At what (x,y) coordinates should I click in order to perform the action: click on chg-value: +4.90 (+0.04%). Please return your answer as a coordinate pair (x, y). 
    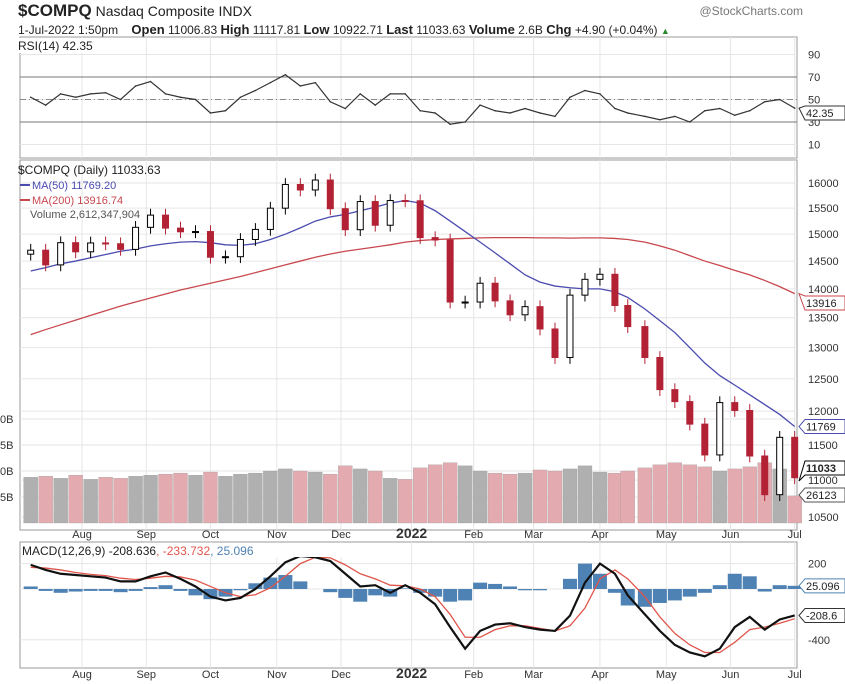
    Looking at the image, I should click on (616, 30).